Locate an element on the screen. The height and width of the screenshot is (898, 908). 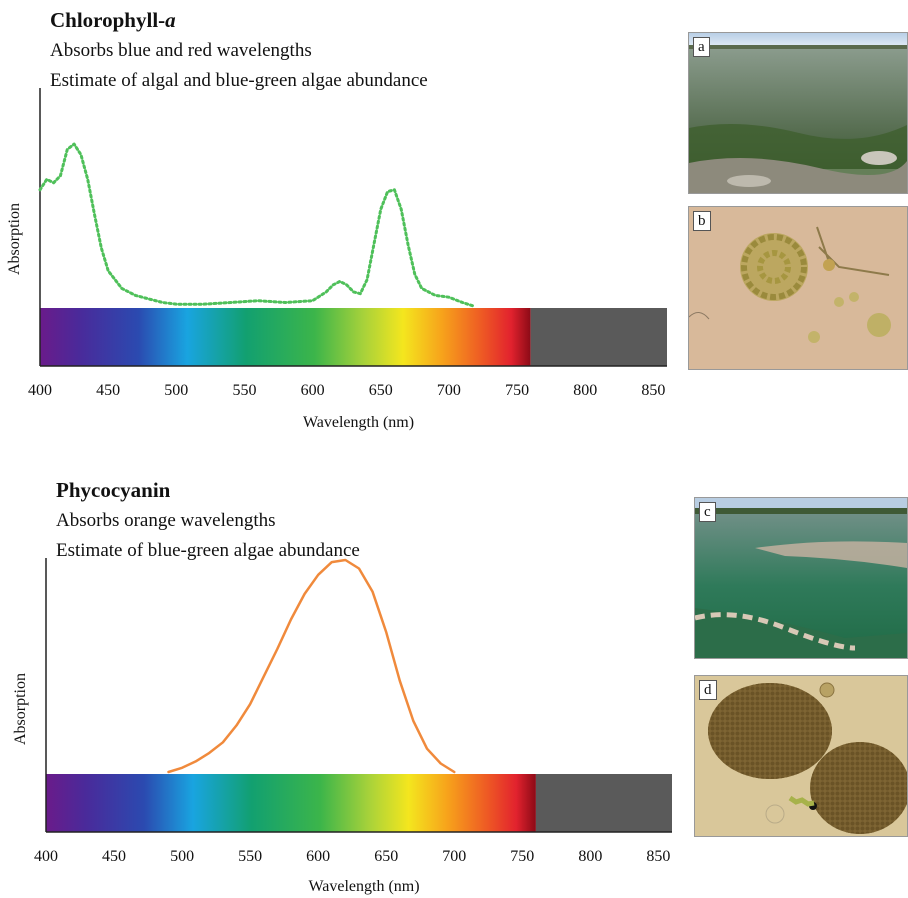
cyanobacteria-colony-image is located at coordinates (801, 756).